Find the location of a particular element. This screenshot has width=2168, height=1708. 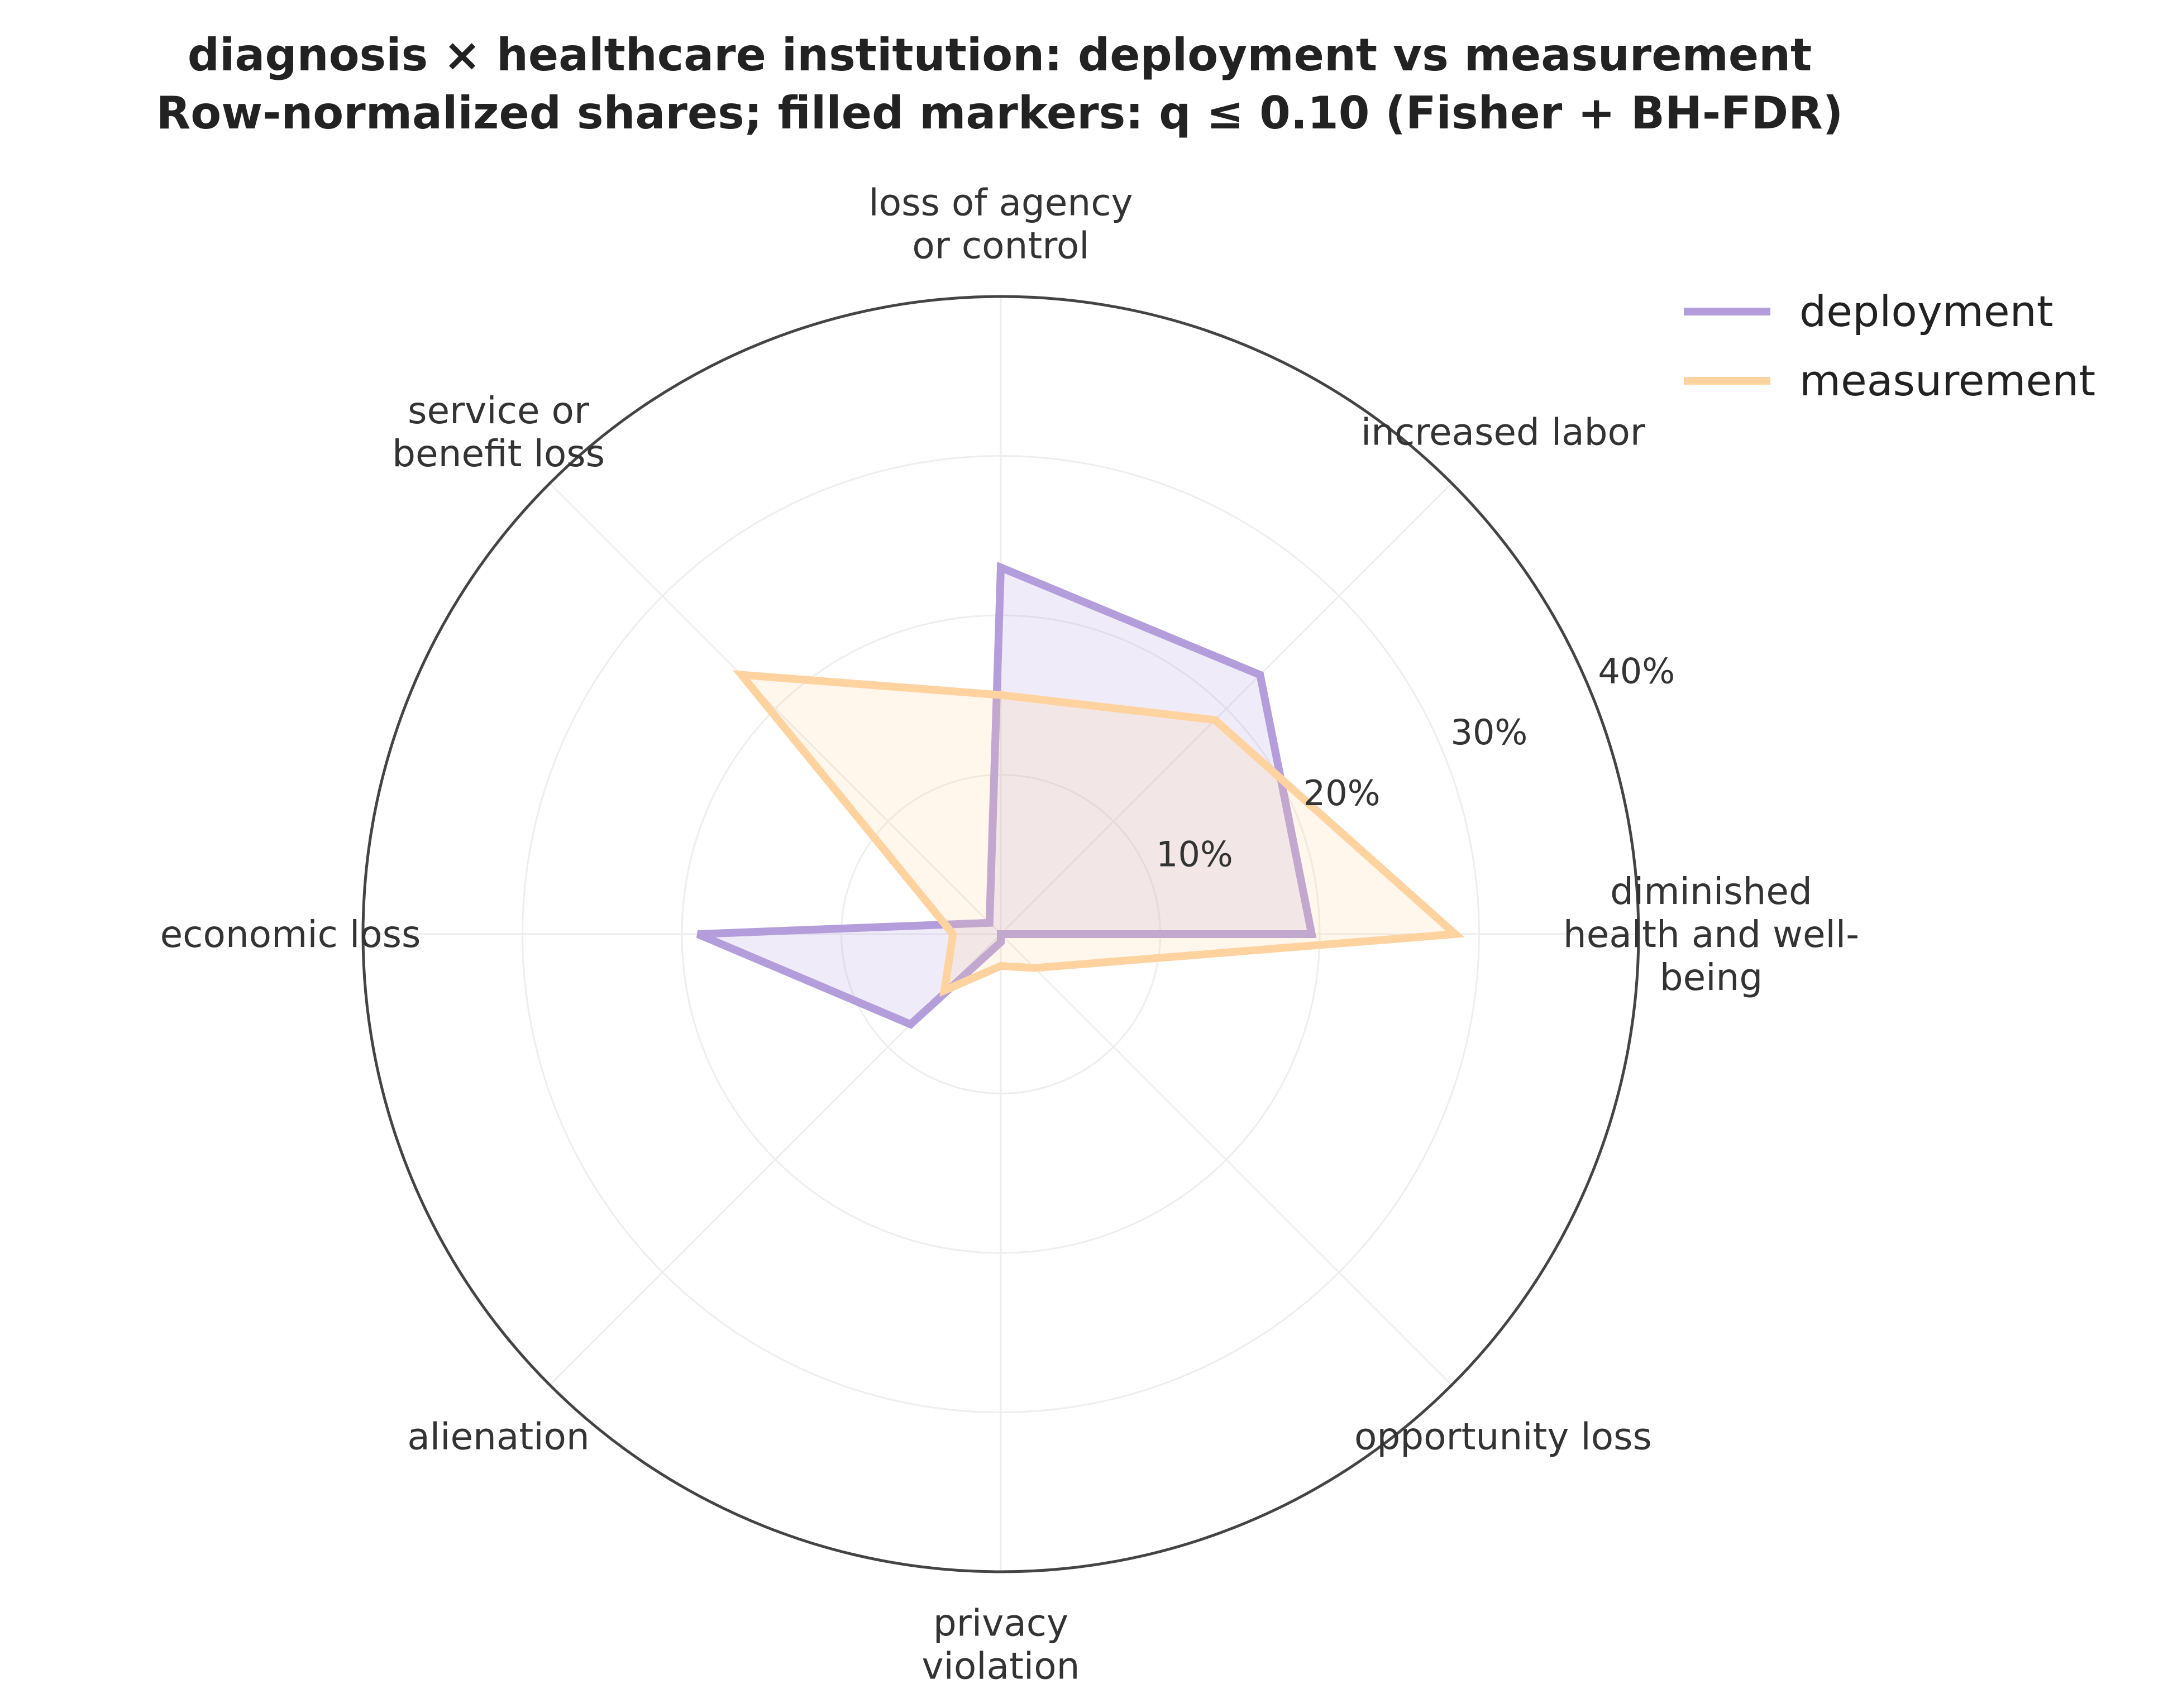

category-label-line: service or is located at coordinates (499, 410).